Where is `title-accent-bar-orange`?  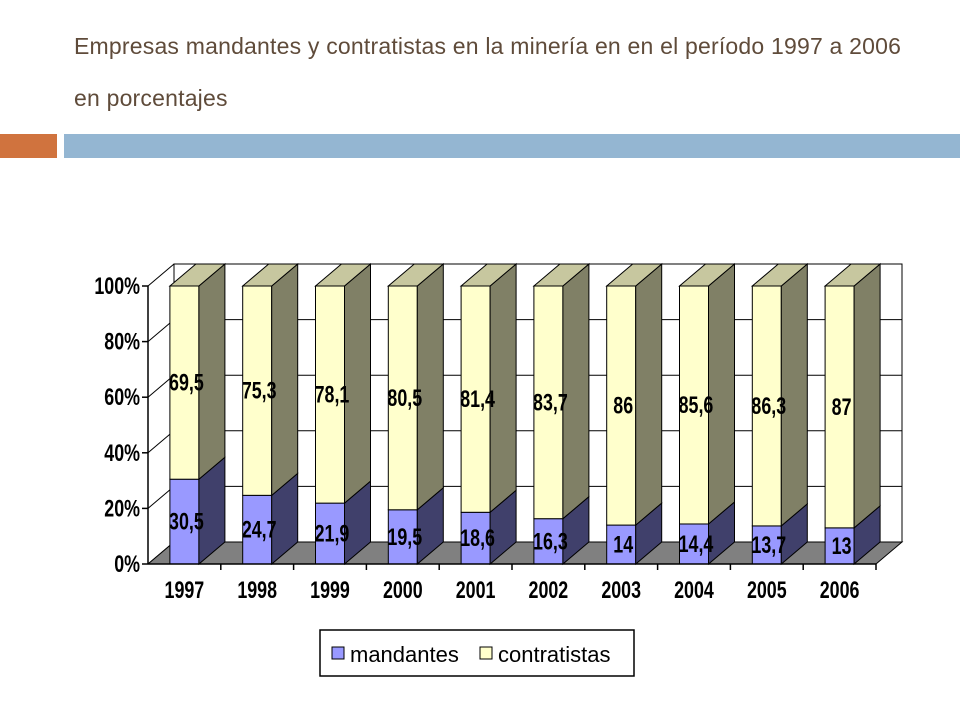 title-accent-bar-orange is located at coordinates (28, 146).